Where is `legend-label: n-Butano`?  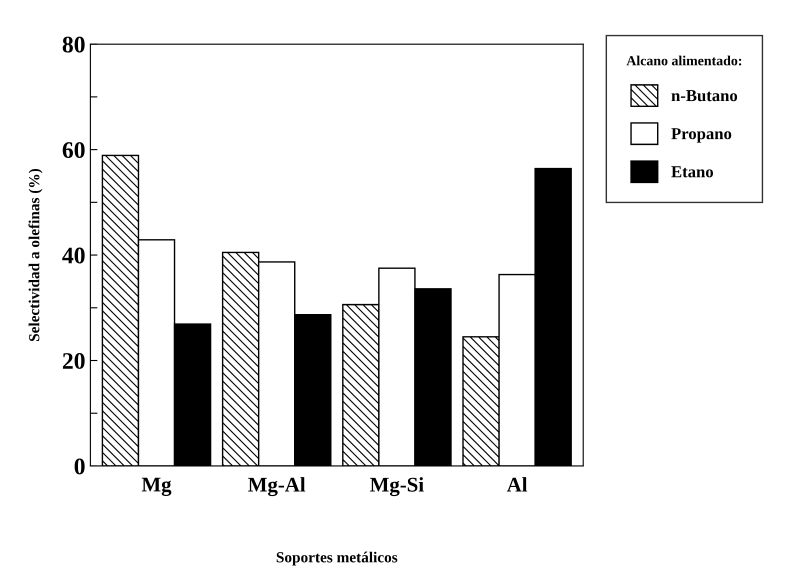 legend-label: n-Butano is located at coordinates (704, 96).